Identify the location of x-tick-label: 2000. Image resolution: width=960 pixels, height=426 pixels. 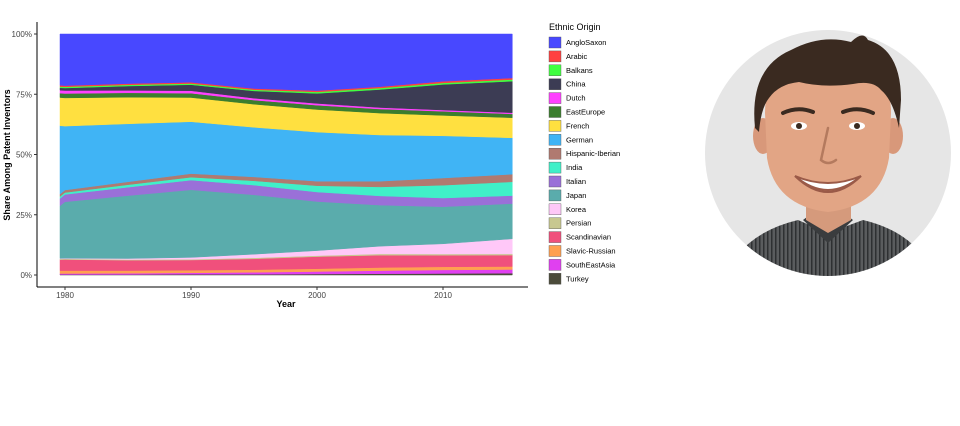
(317, 295).